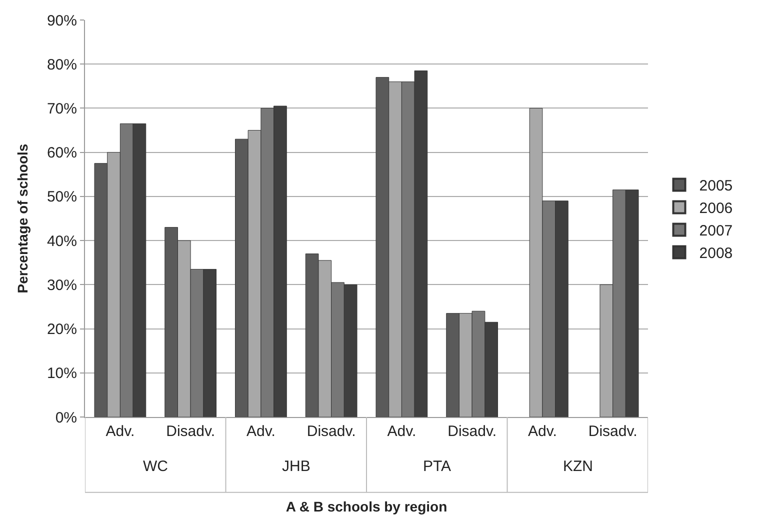 This screenshot has height=524, width=758. Describe the element at coordinates (61, 197) in the screenshot. I see `y-tick-label: 50%` at that location.